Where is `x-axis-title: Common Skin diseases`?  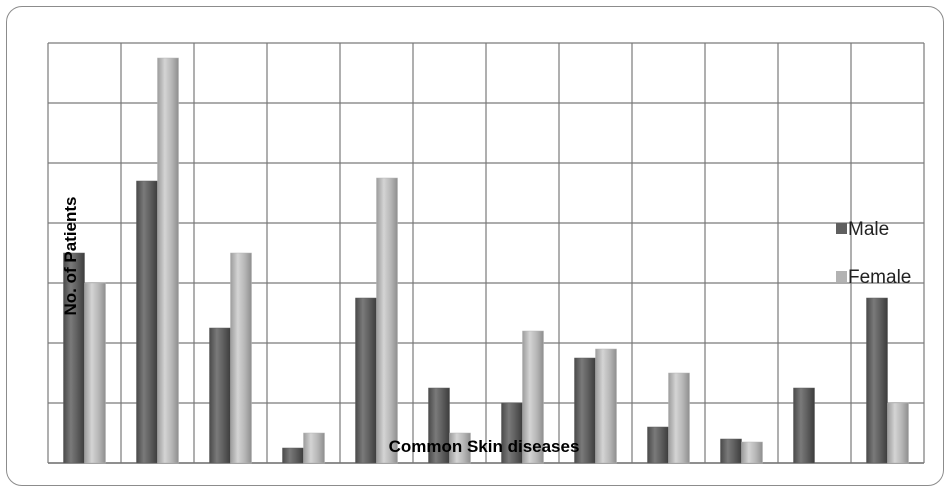 x-axis-title: Common Skin diseases is located at coordinates (484, 446).